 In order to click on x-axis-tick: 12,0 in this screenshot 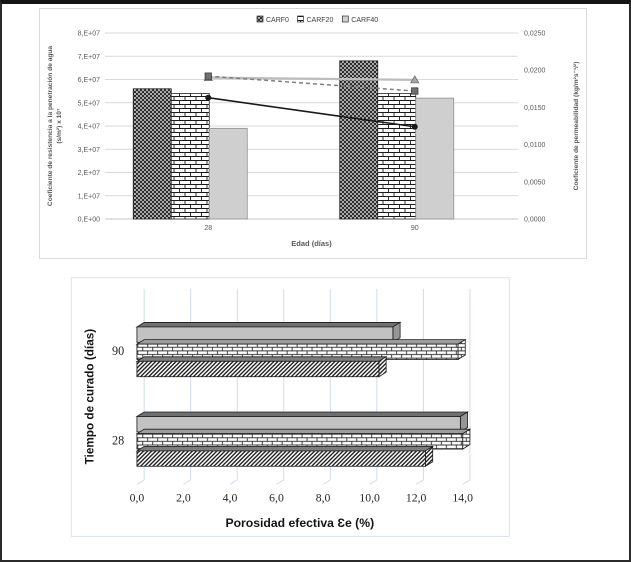, I will do `click(416, 498)`.